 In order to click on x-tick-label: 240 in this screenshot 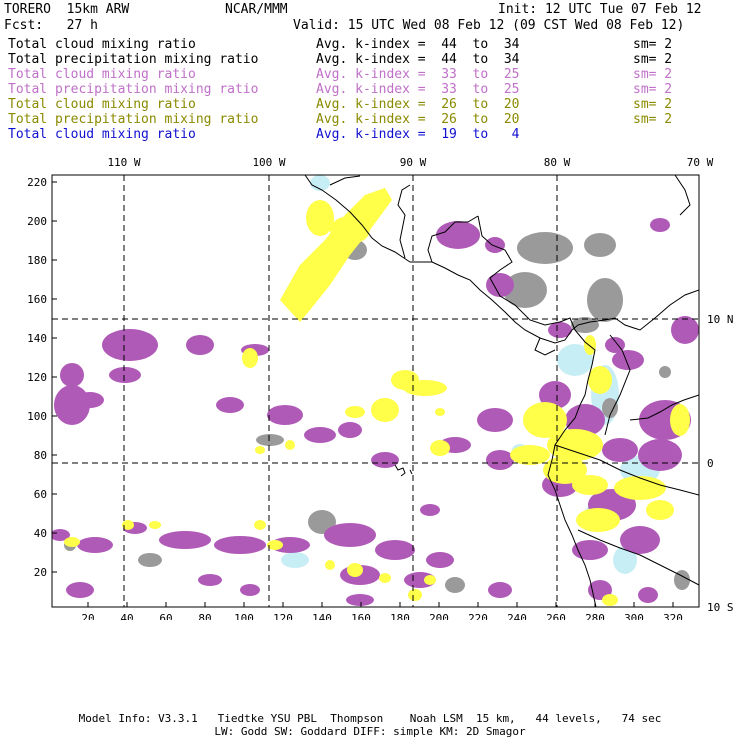, I will do `click(517, 616)`.